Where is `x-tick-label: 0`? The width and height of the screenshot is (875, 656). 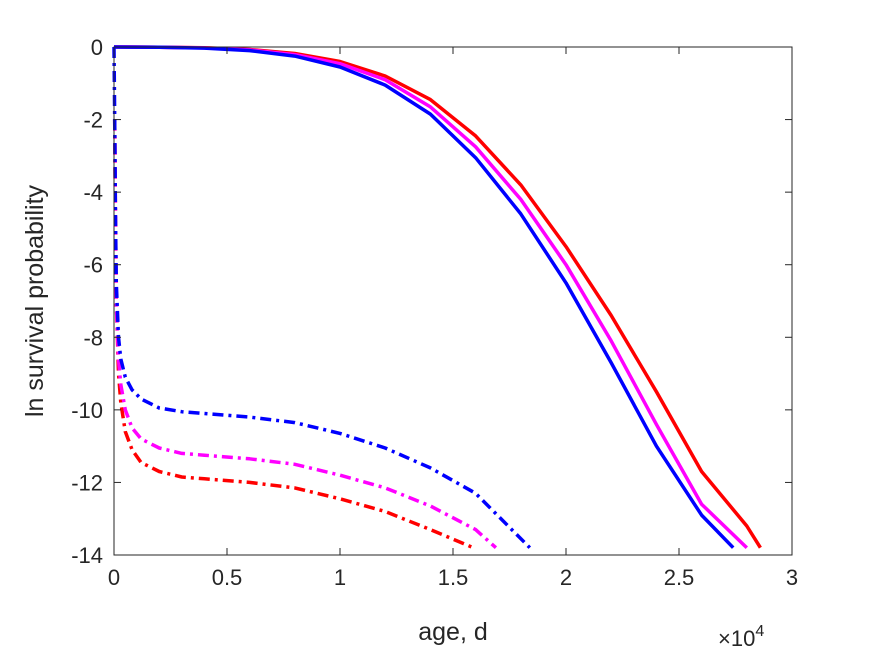 x-tick-label: 0 is located at coordinates (114, 577).